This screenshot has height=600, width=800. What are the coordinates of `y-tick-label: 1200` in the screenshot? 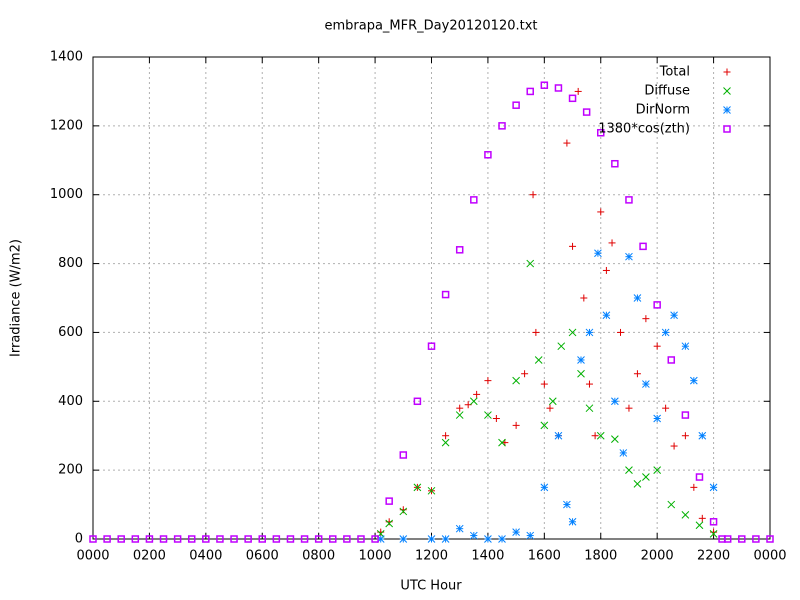 It's located at (66, 125).